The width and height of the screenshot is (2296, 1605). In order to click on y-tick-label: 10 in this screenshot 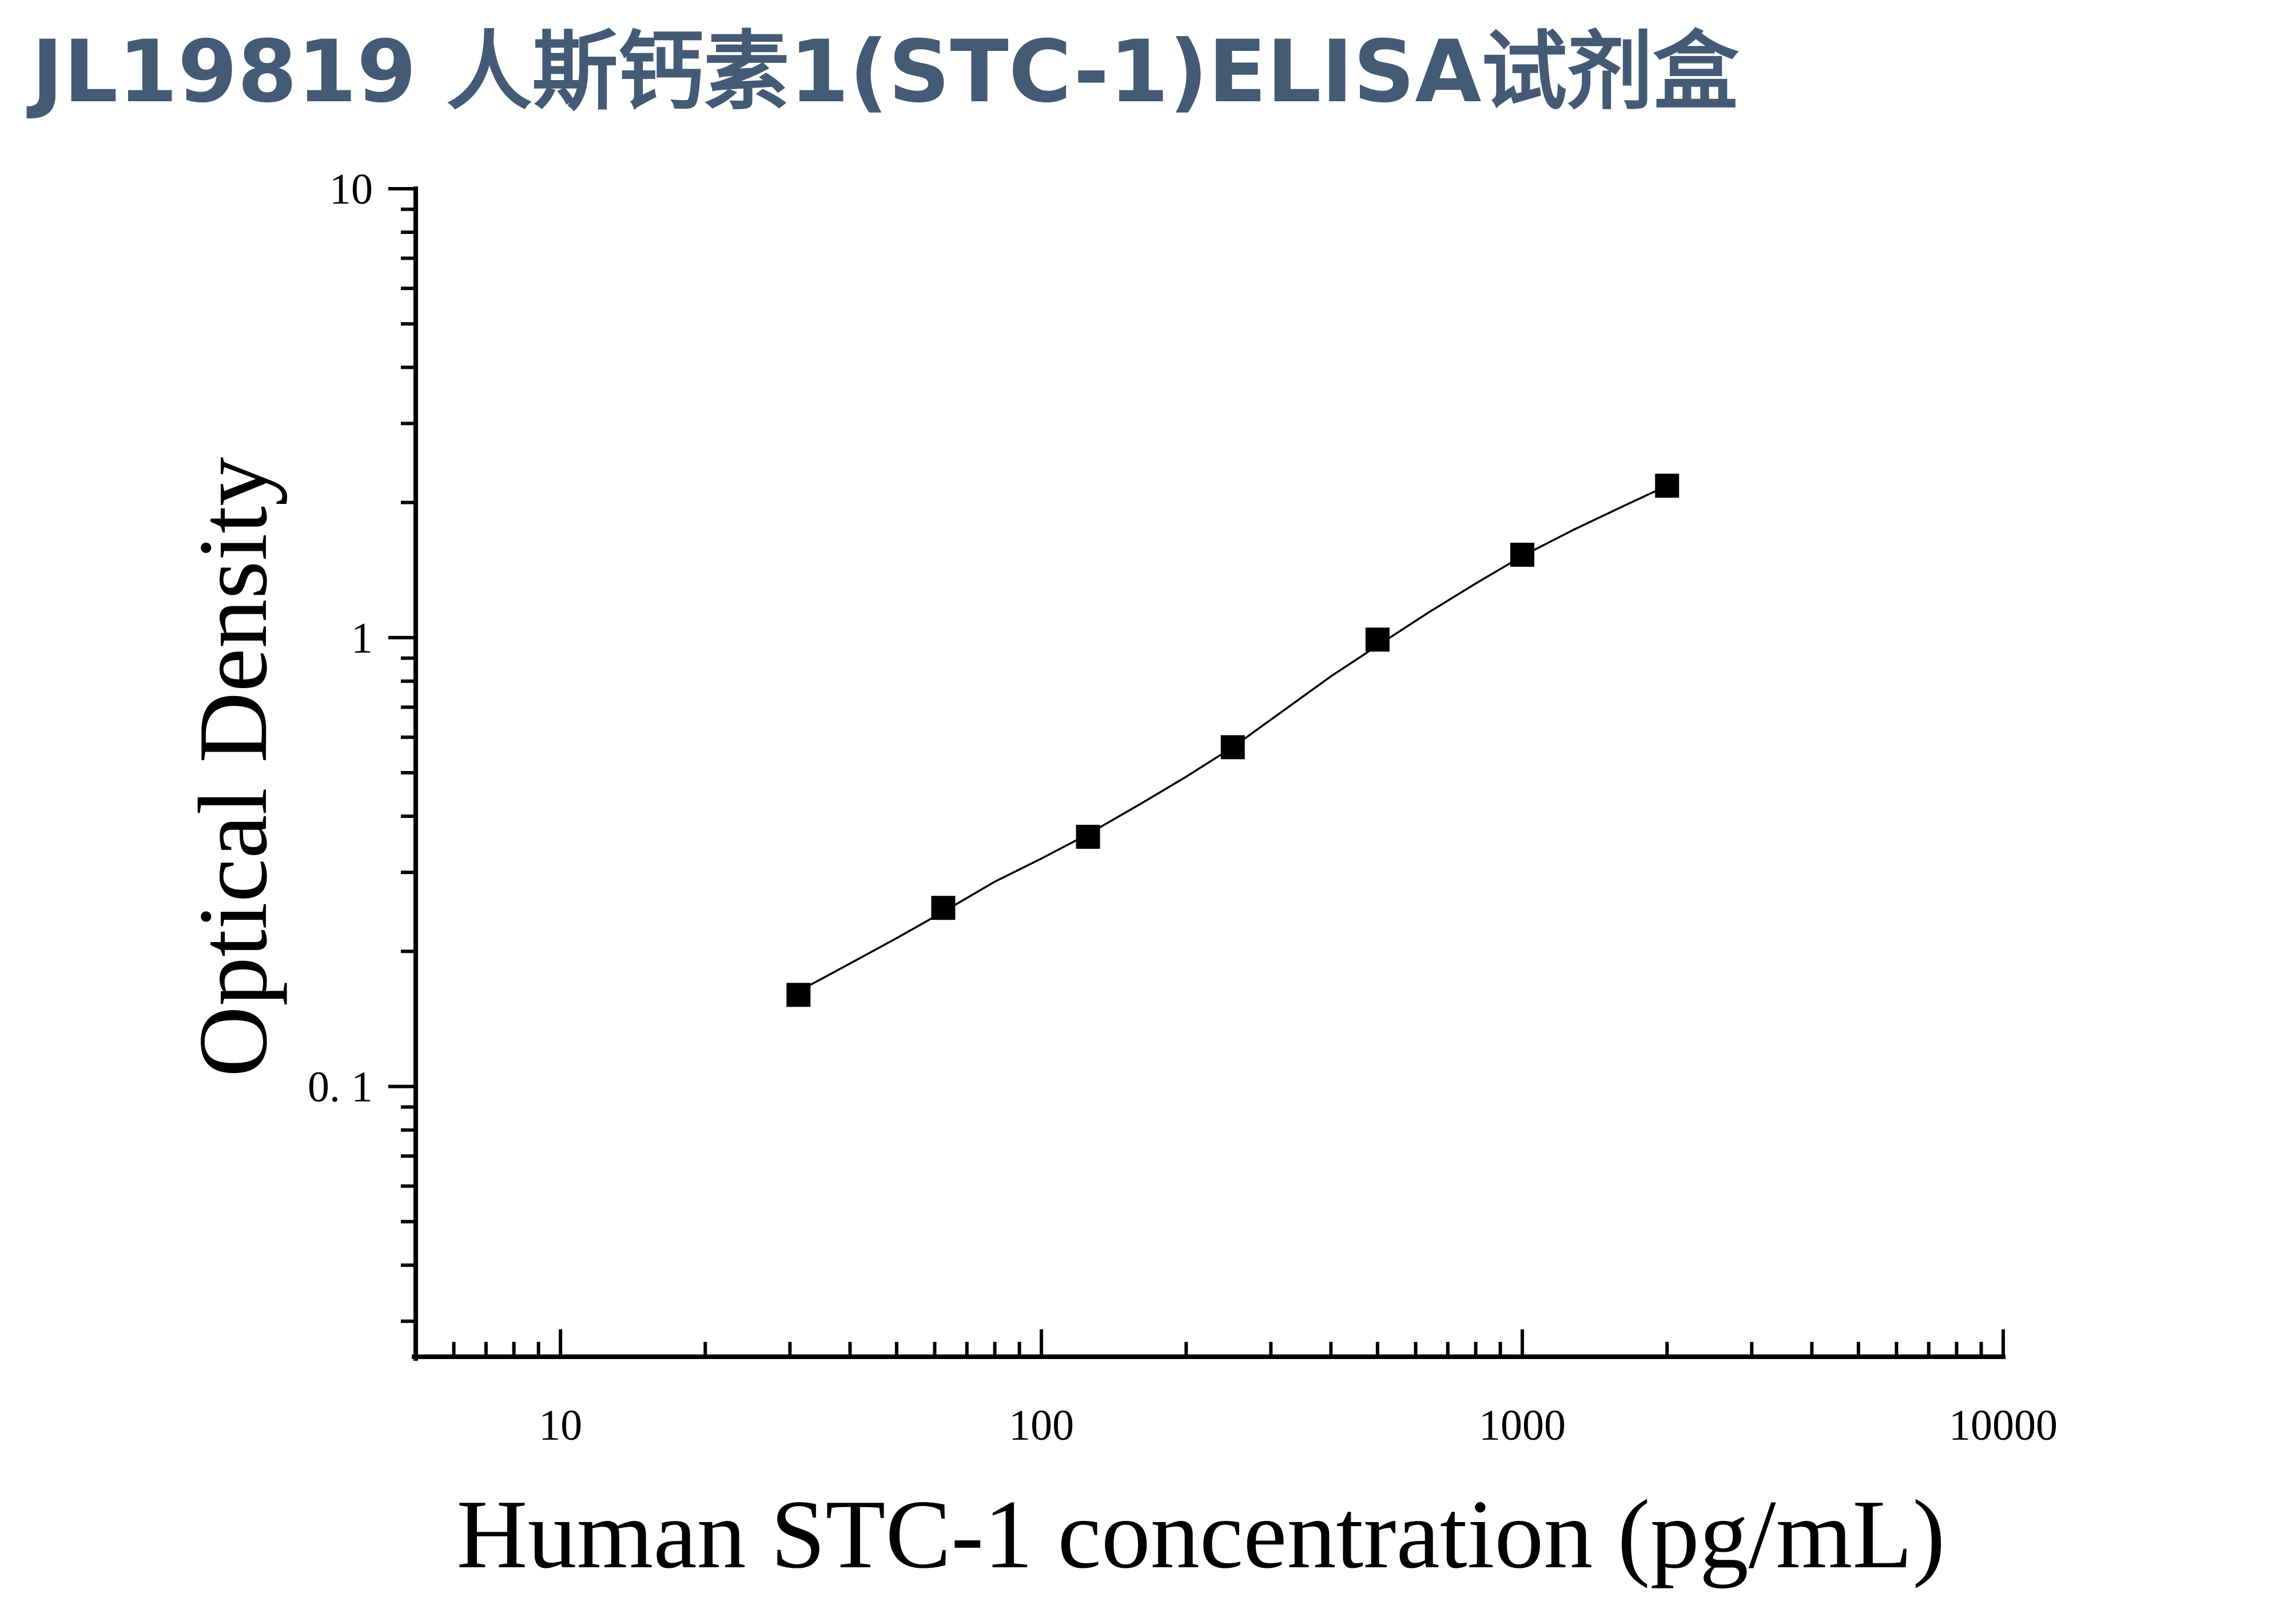, I will do `click(351, 189)`.